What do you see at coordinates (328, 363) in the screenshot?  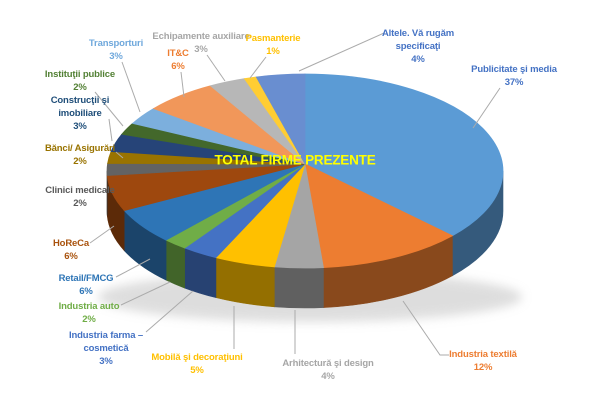 I see `slice-name-label: Arhitectură şi design` at bounding box center [328, 363].